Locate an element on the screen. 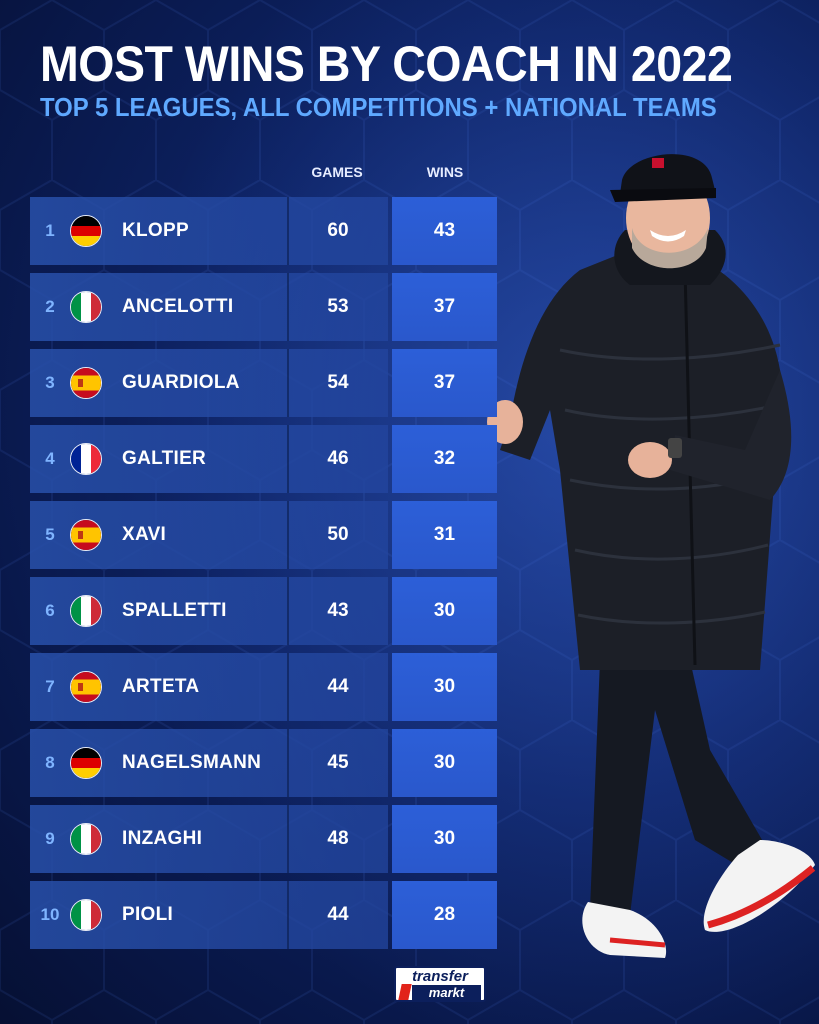  games-column-header: GAMES is located at coordinates (337, 172).